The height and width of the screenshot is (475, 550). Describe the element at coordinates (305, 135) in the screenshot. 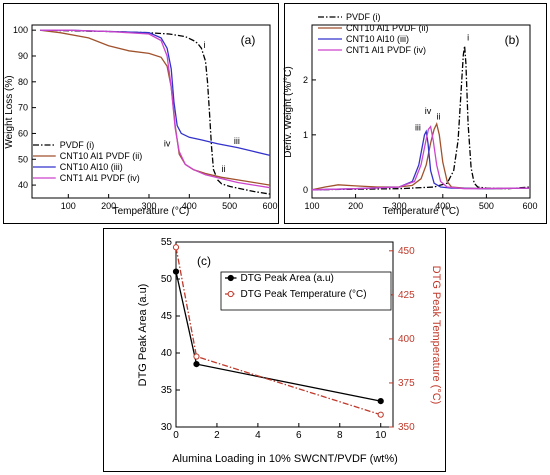

I see `y-tick-label: 1` at that location.